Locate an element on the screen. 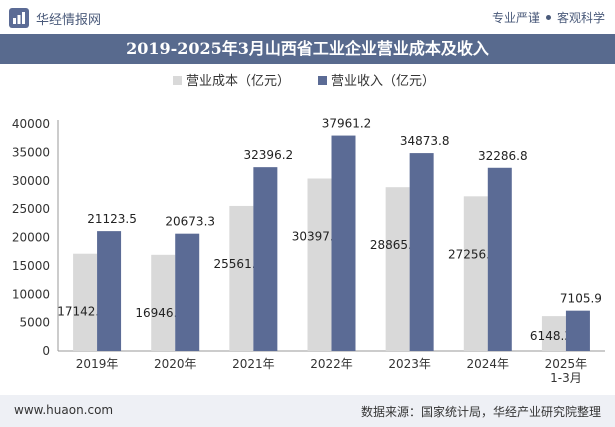 The image size is (615, 427). header-bar: 华经情报网 专业严谨 客观科学 is located at coordinates (307, 17).